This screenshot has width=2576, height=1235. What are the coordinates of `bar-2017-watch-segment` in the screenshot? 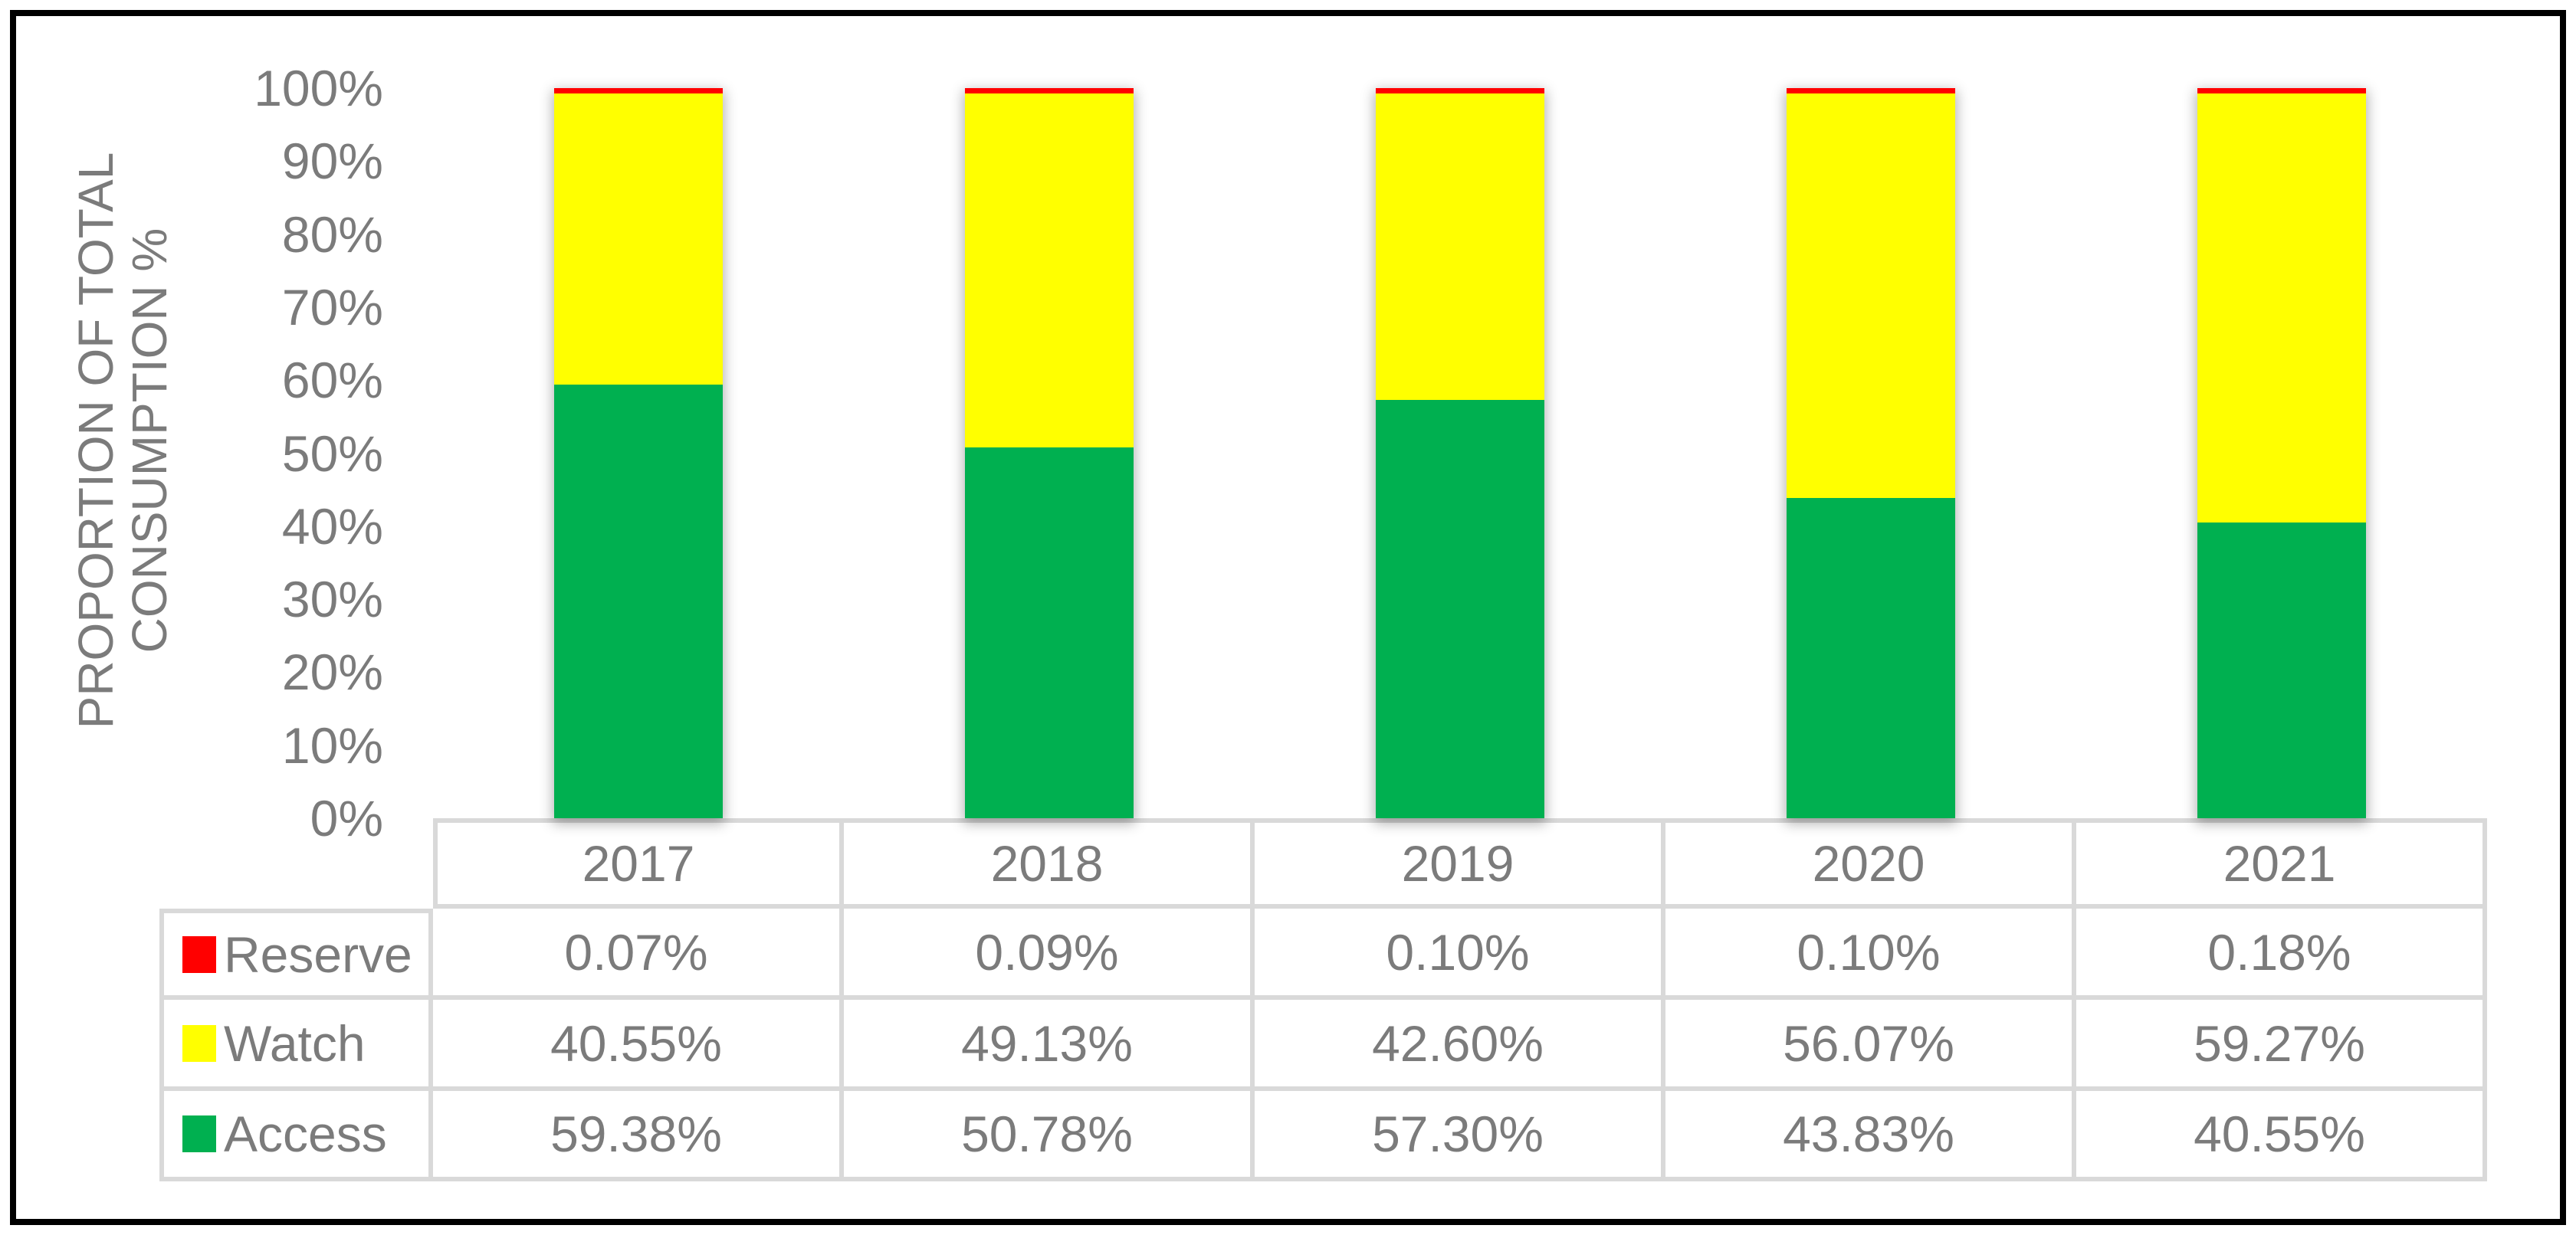 It's located at (638, 239).